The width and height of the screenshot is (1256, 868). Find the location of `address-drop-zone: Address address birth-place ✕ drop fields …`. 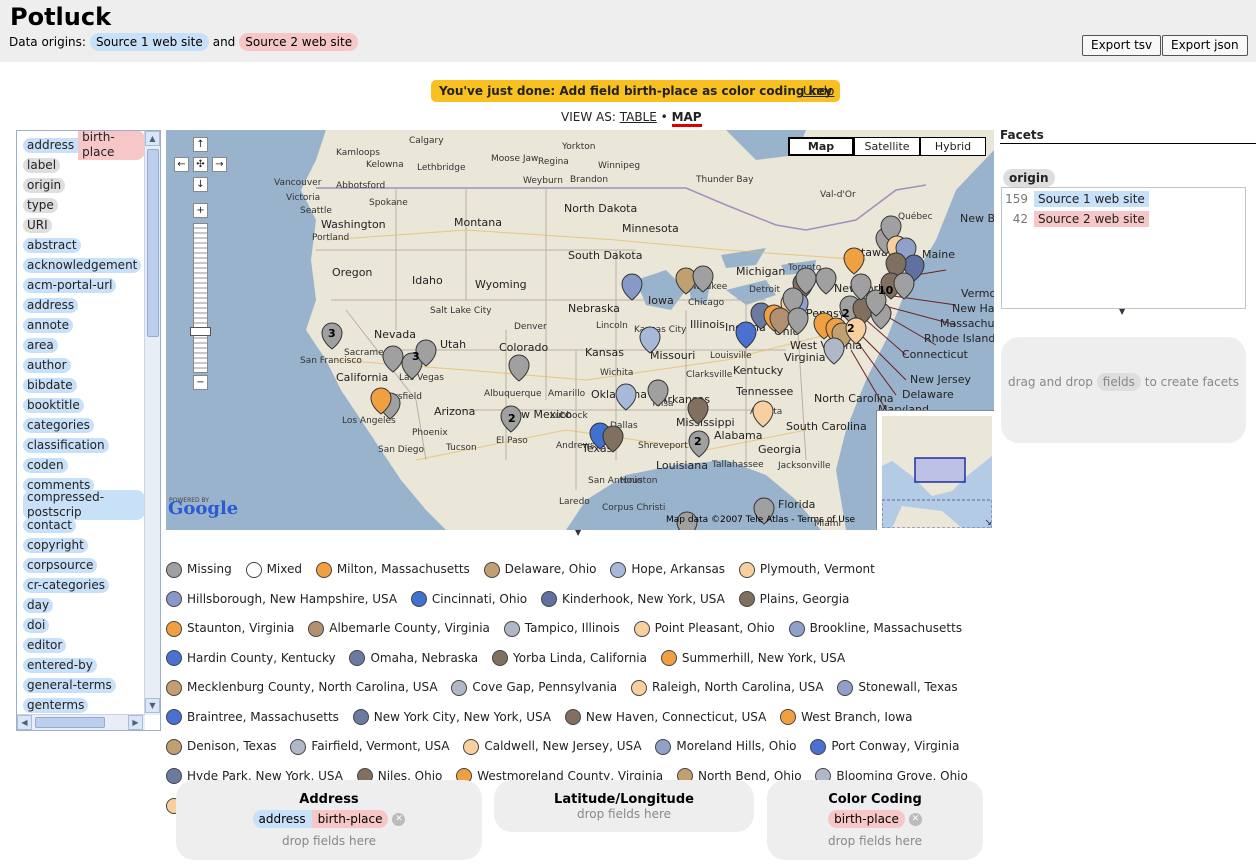

address-drop-zone: Address address birth-place ✕ drop fields … is located at coordinates (329, 820).